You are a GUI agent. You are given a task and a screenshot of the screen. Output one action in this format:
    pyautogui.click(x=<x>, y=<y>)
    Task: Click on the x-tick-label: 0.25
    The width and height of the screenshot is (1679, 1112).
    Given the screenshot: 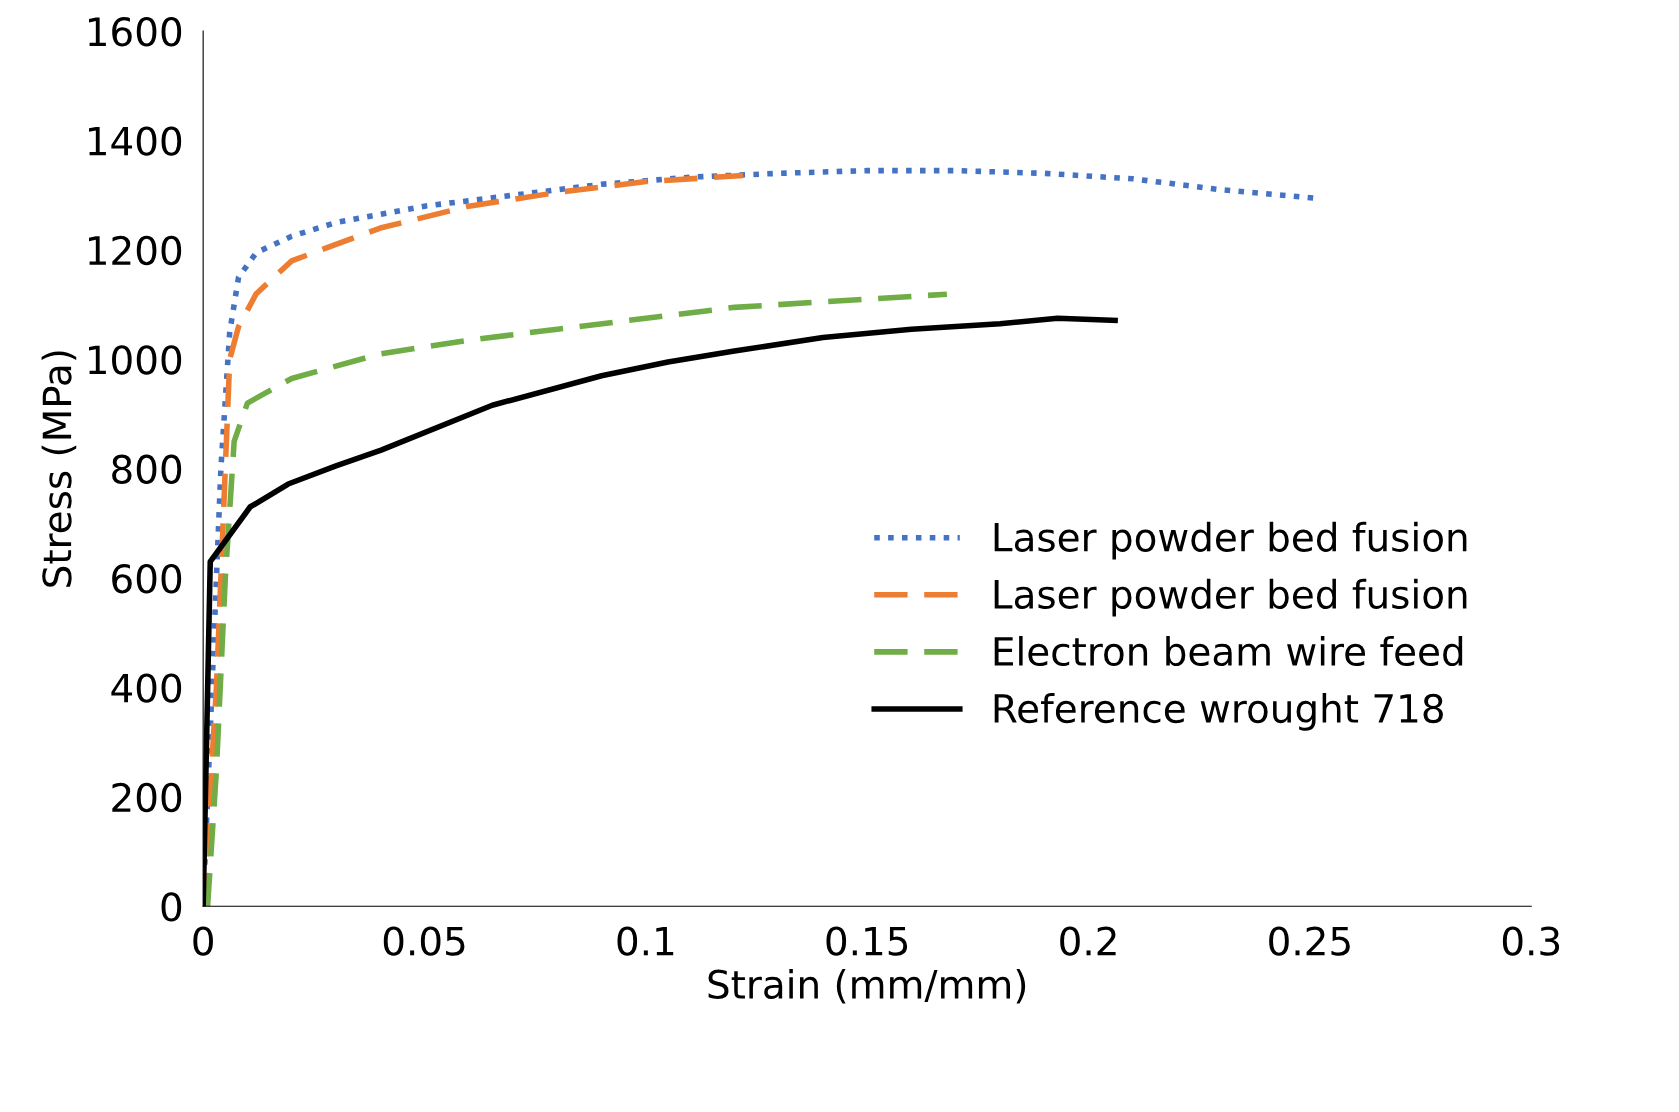 What is the action you would take?
    pyautogui.click(x=1309, y=941)
    